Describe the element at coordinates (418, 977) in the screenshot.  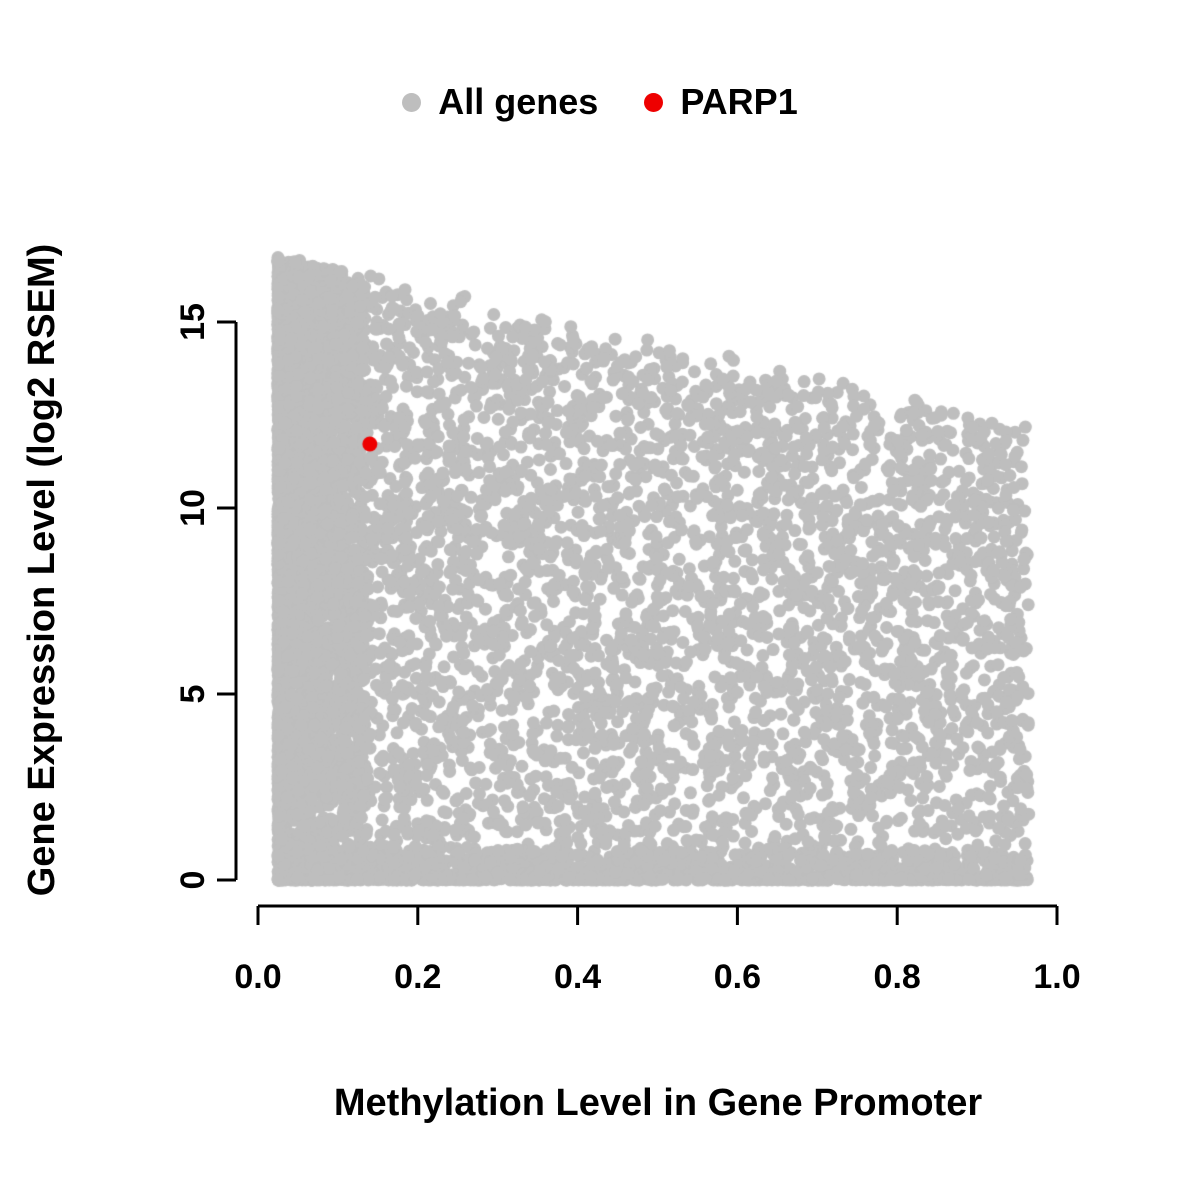
I see `x-tick-label: 0.2` at that location.